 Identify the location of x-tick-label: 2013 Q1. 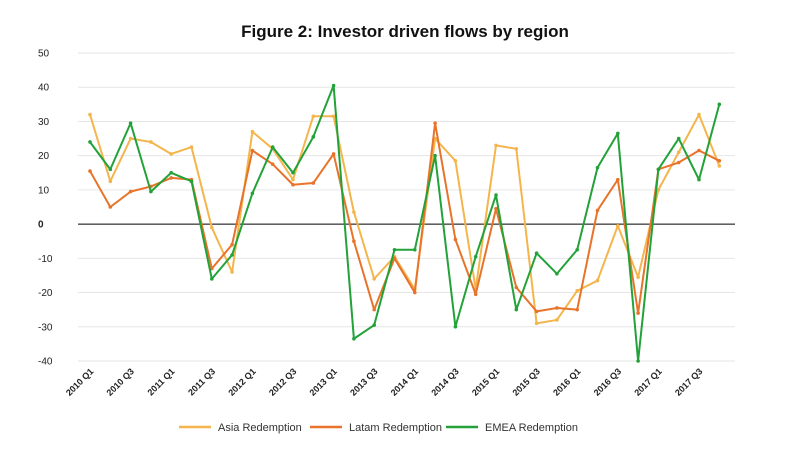
(323, 381).